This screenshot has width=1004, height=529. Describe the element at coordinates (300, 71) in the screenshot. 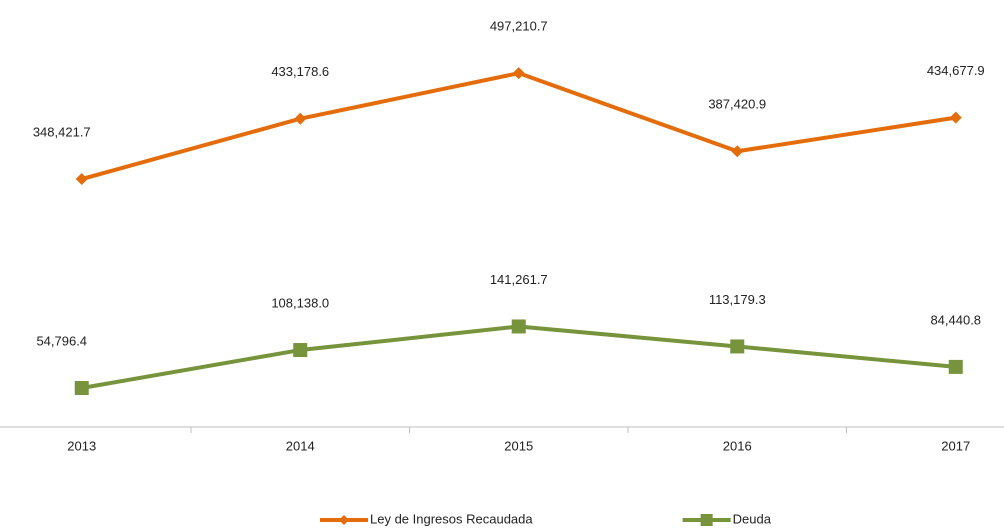

I see `data-label: 433,178.6` at that location.